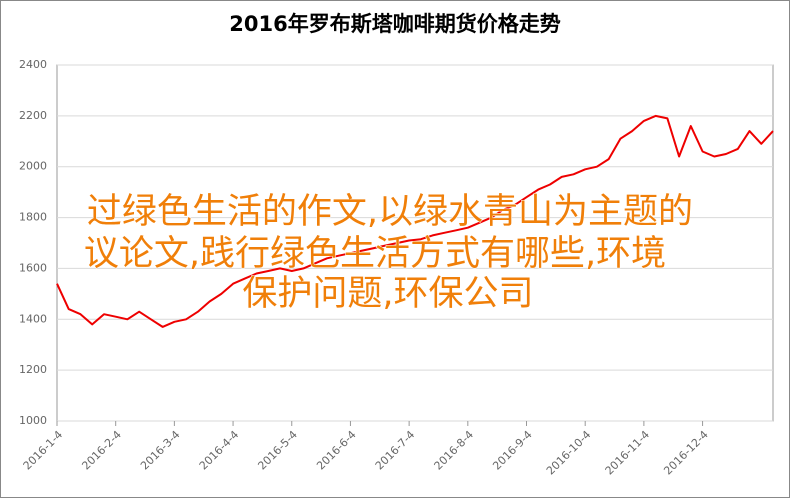  What do you see at coordinates (375, 254) in the screenshot?
I see `overlay-text: 议论文,践行绿色生活方式有哪些,环境` at bounding box center [375, 254].